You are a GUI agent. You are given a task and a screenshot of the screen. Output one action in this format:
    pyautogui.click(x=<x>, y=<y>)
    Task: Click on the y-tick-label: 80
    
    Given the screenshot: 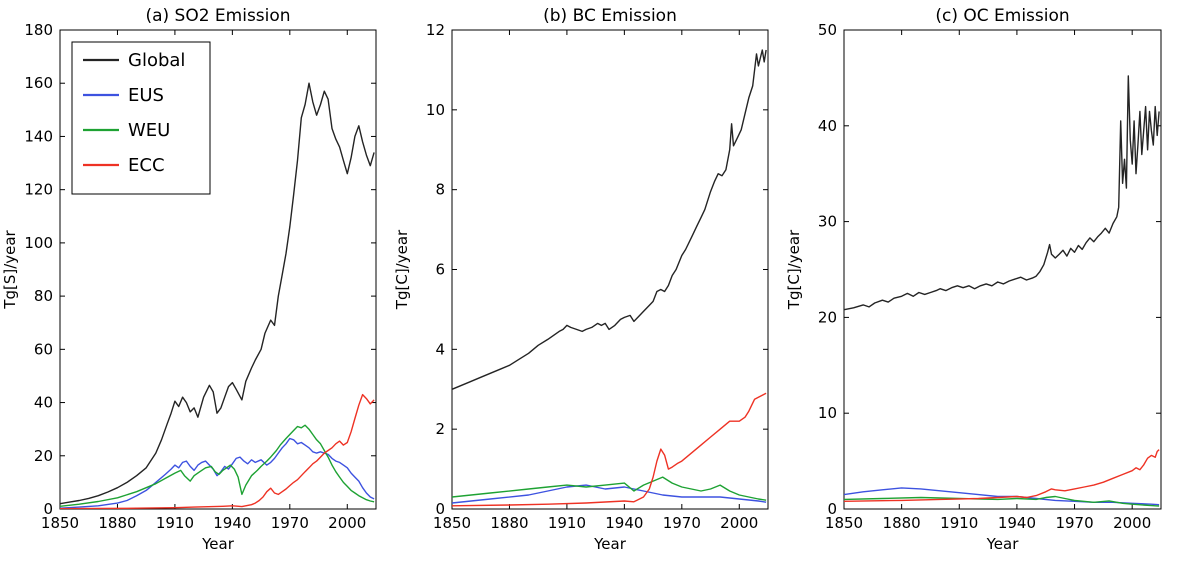 What is the action you would take?
    pyautogui.click(x=43, y=296)
    